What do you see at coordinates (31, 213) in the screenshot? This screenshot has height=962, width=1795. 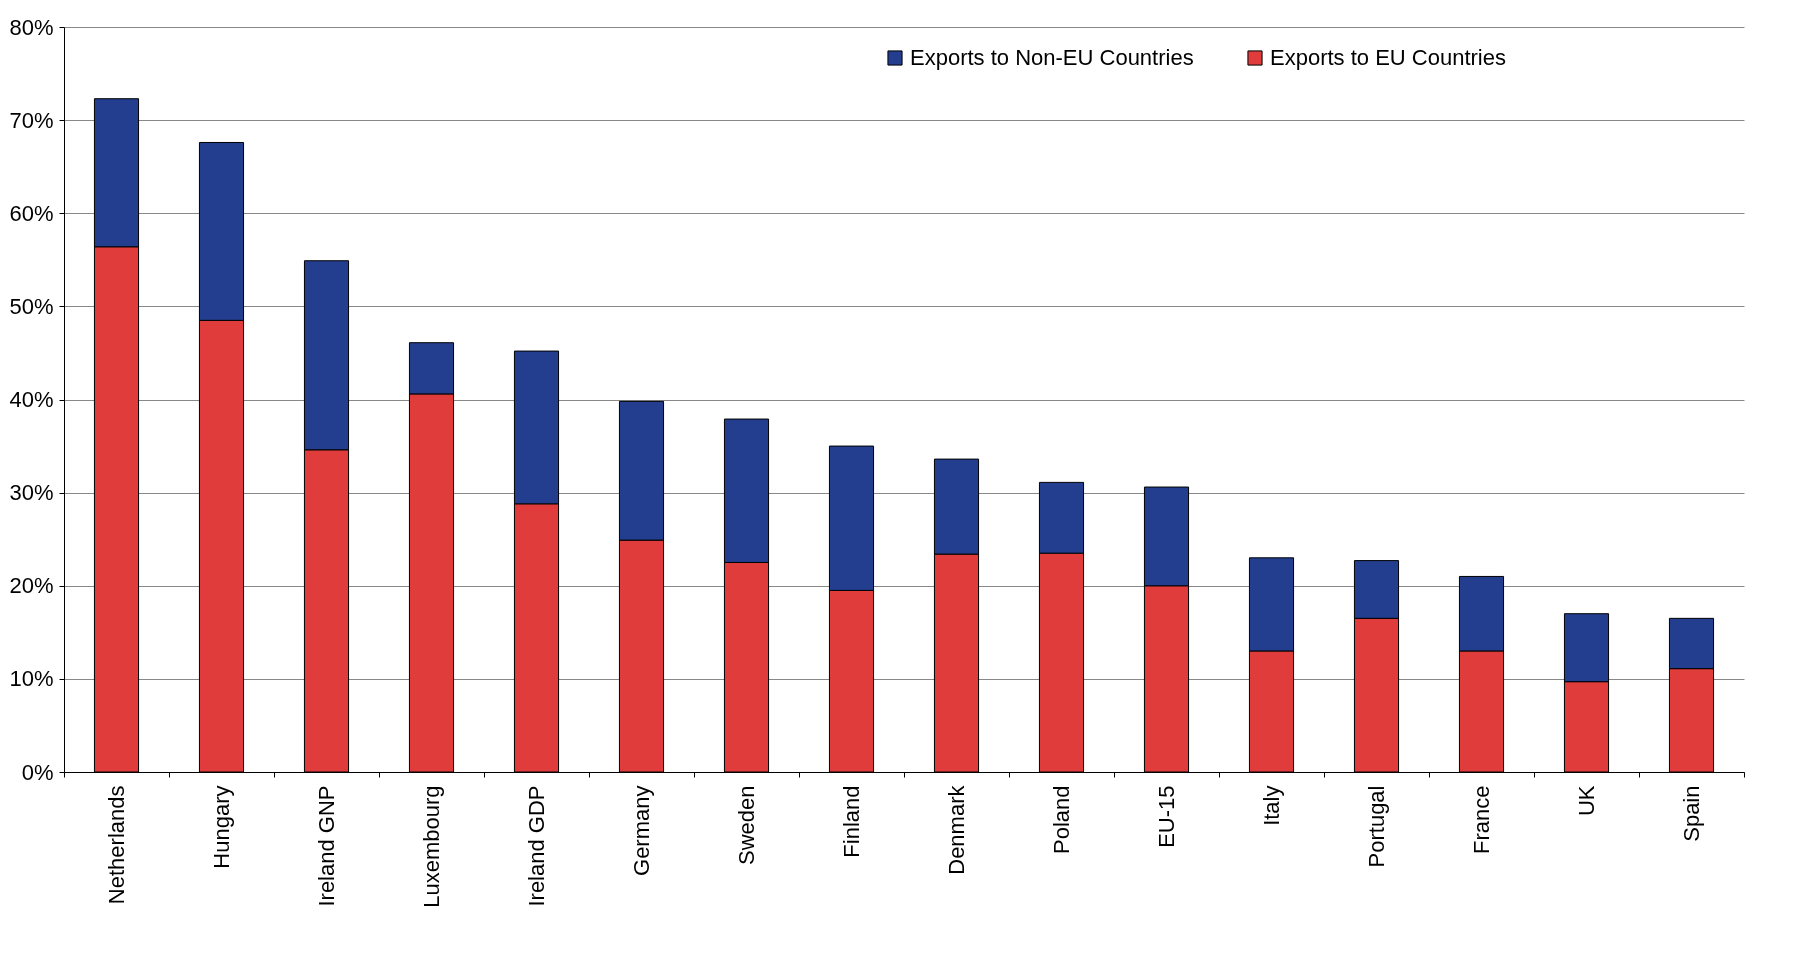 I see `y-tick-label: 60%` at bounding box center [31, 213].